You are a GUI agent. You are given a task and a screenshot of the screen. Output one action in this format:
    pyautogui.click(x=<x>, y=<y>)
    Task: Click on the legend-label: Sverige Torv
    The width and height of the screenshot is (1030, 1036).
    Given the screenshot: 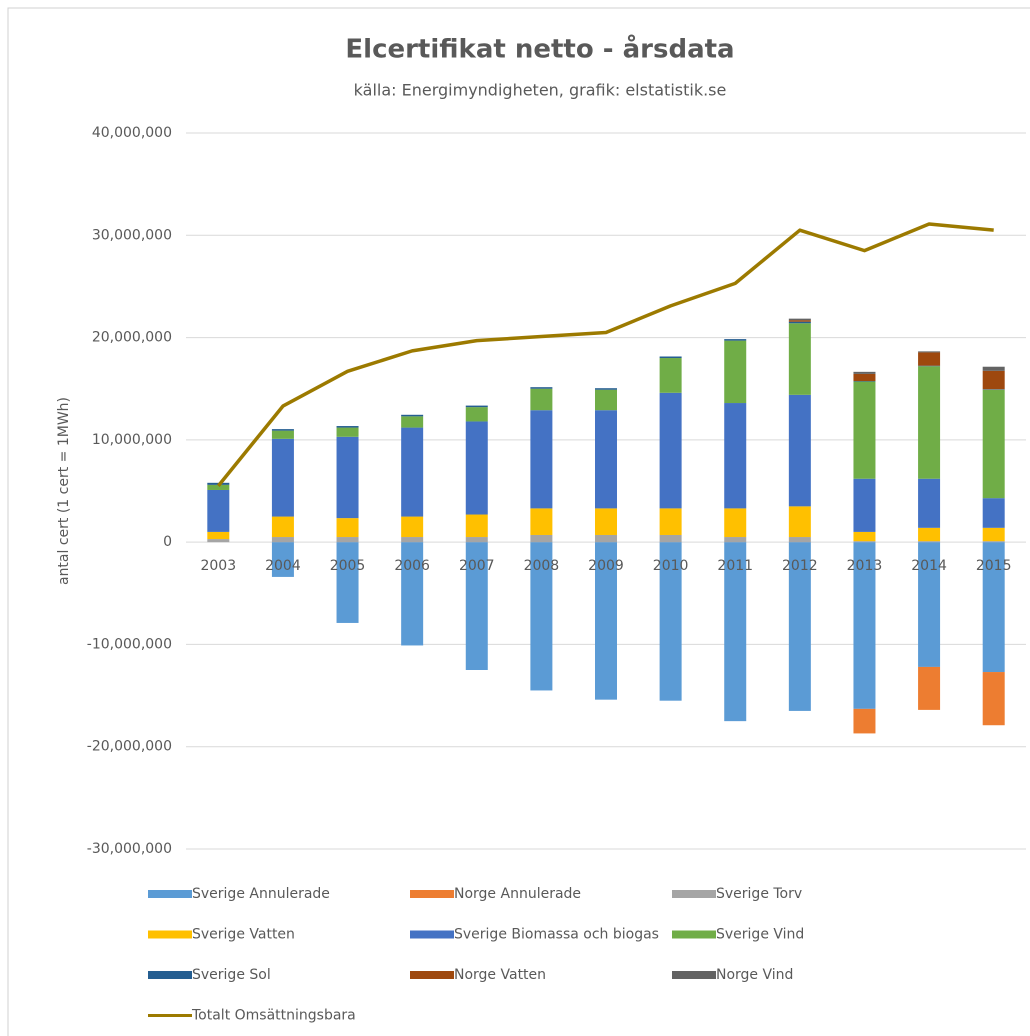 What is the action you would take?
    pyautogui.click(x=759, y=894)
    